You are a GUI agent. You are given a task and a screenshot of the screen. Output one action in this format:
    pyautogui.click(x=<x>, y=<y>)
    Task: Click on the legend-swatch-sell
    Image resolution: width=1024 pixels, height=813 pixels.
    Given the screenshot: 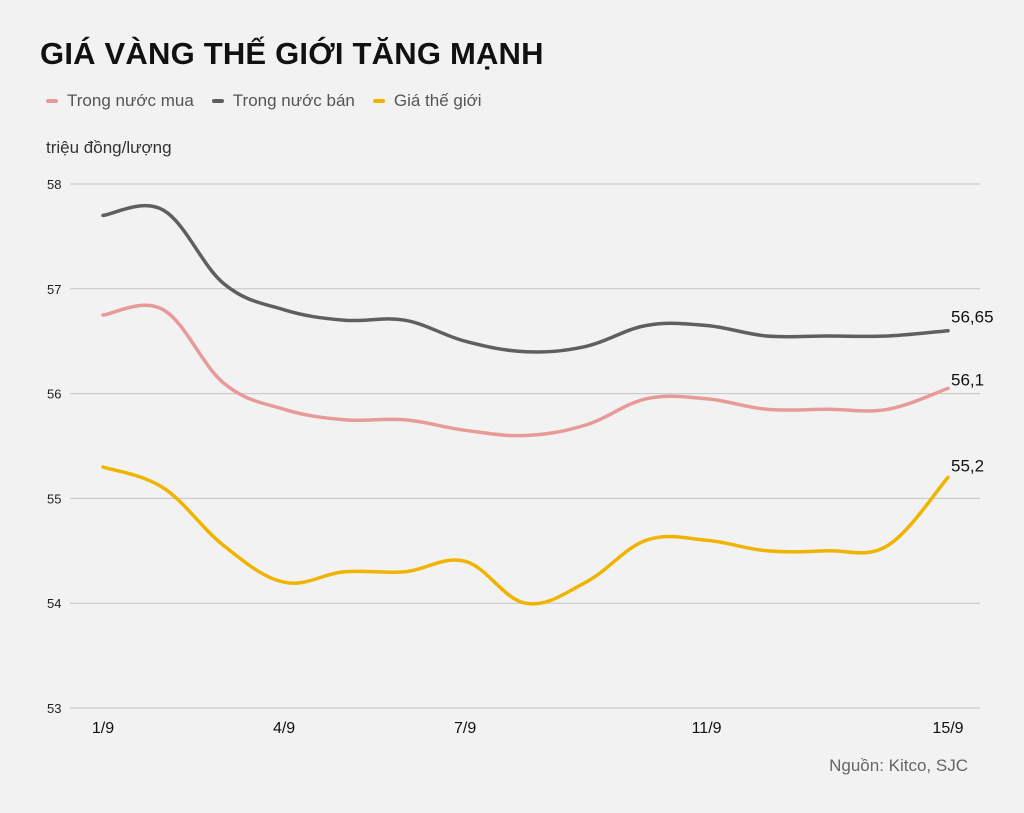 What is the action you would take?
    pyautogui.click(x=217, y=101)
    